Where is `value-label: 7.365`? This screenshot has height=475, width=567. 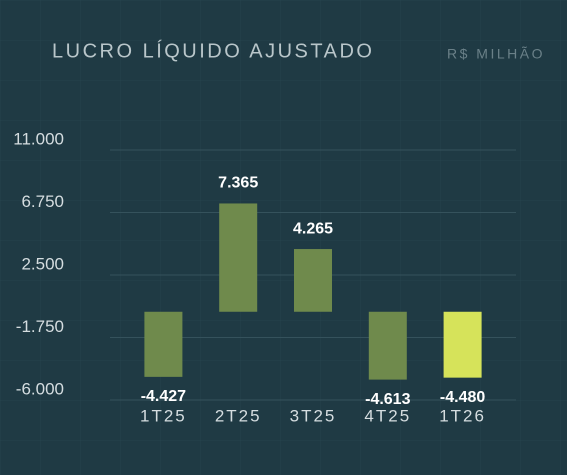 value-label: 7.365 is located at coordinates (238, 183).